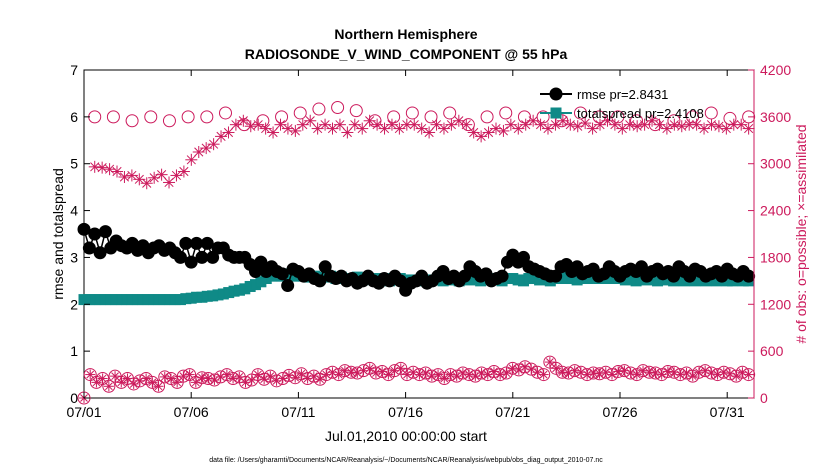 The height and width of the screenshot is (470, 830). Describe the element at coordinates (191, 412) in the screenshot. I see `x-tick-label: 07/06` at that location.